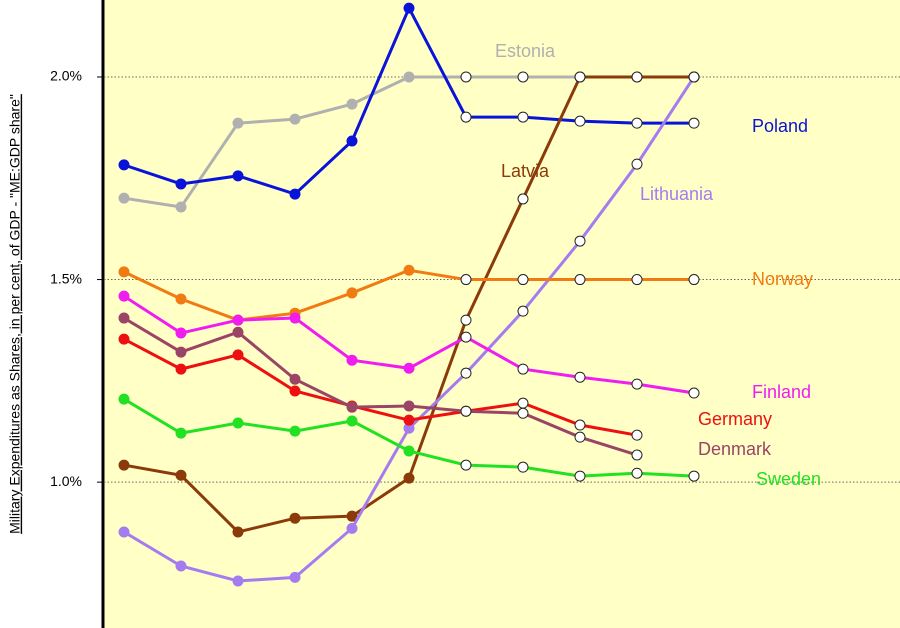  What do you see at coordinates (735, 449) in the screenshot?
I see `series-label: Denmark` at bounding box center [735, 449].